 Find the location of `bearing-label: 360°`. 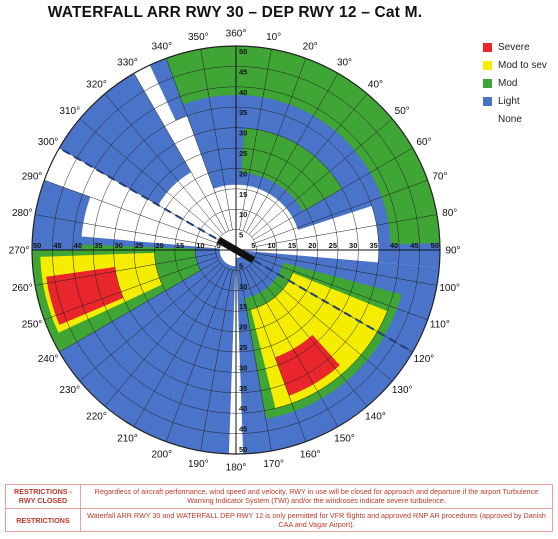

bearing-label: 360° is located at coordinates (236, 34).